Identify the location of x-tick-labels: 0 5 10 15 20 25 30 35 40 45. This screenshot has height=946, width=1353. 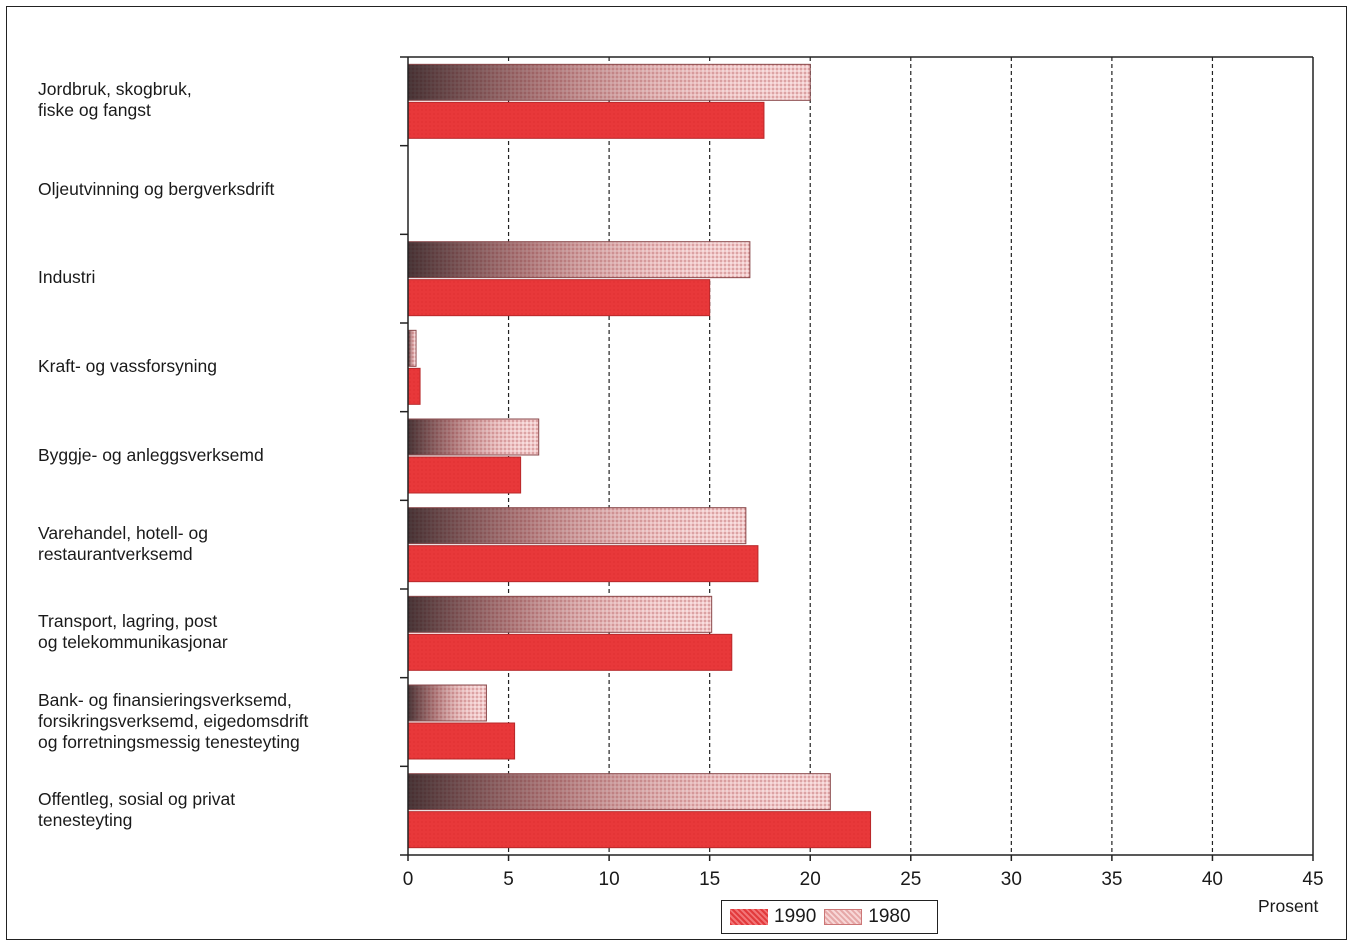
(863, 879).